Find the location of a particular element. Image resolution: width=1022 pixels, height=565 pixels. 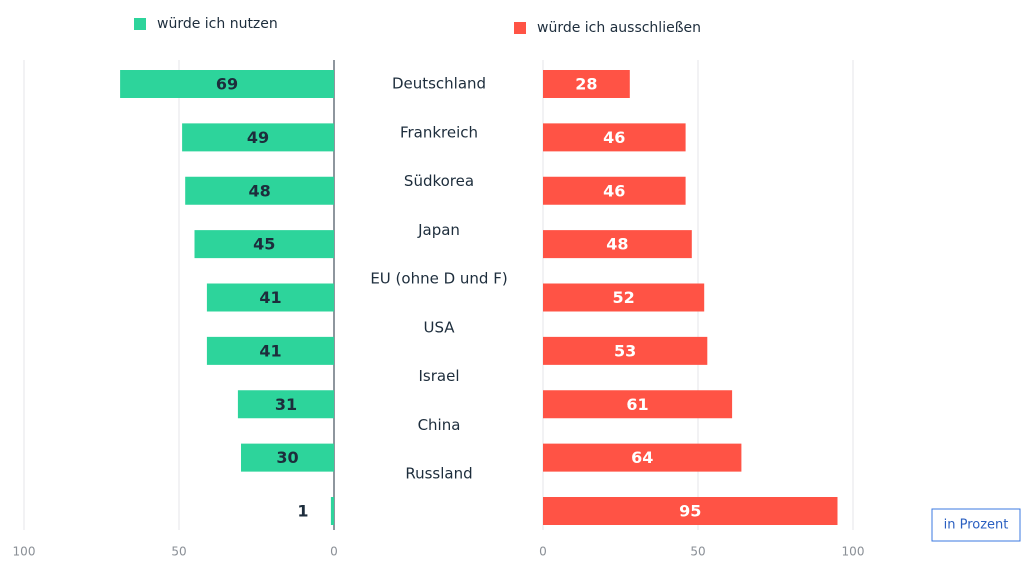

value-label: 28 is located at coordinates (586, 84).